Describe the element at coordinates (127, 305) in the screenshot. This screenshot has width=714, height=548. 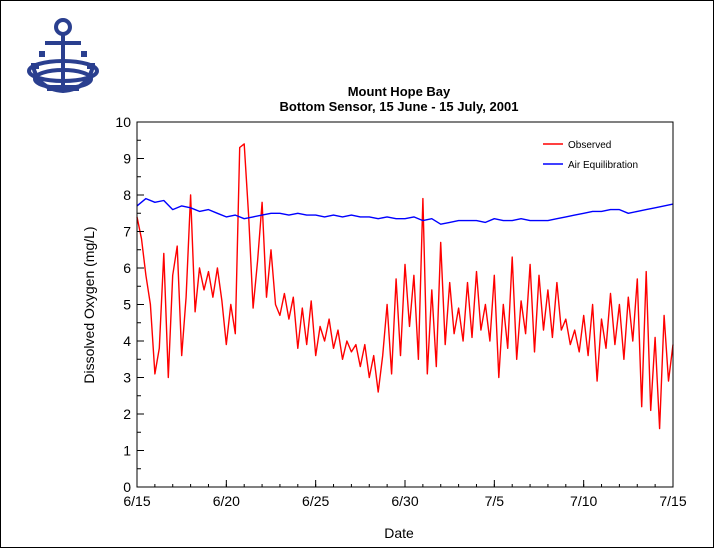
I see `y-tick-label: 5` at that location.